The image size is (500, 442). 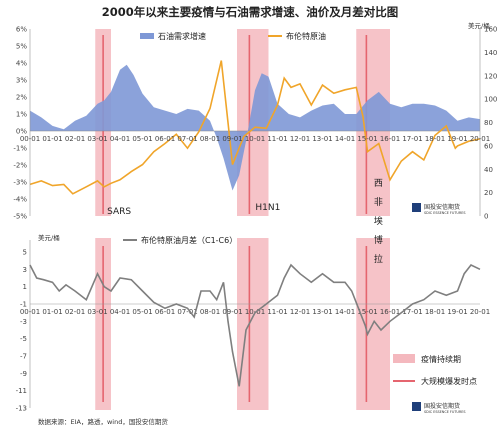 What do you see at coordinates (488, 123) in the screenshot?
I see `top-right-tick-label: 80` at bounding box center [488, 123].